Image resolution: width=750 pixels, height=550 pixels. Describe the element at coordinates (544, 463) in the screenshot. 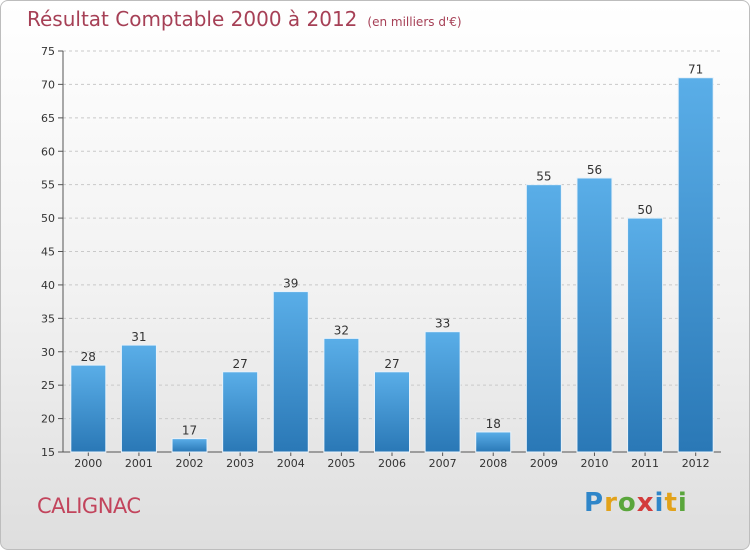

I see `x-tick-label: 2009` at that location.